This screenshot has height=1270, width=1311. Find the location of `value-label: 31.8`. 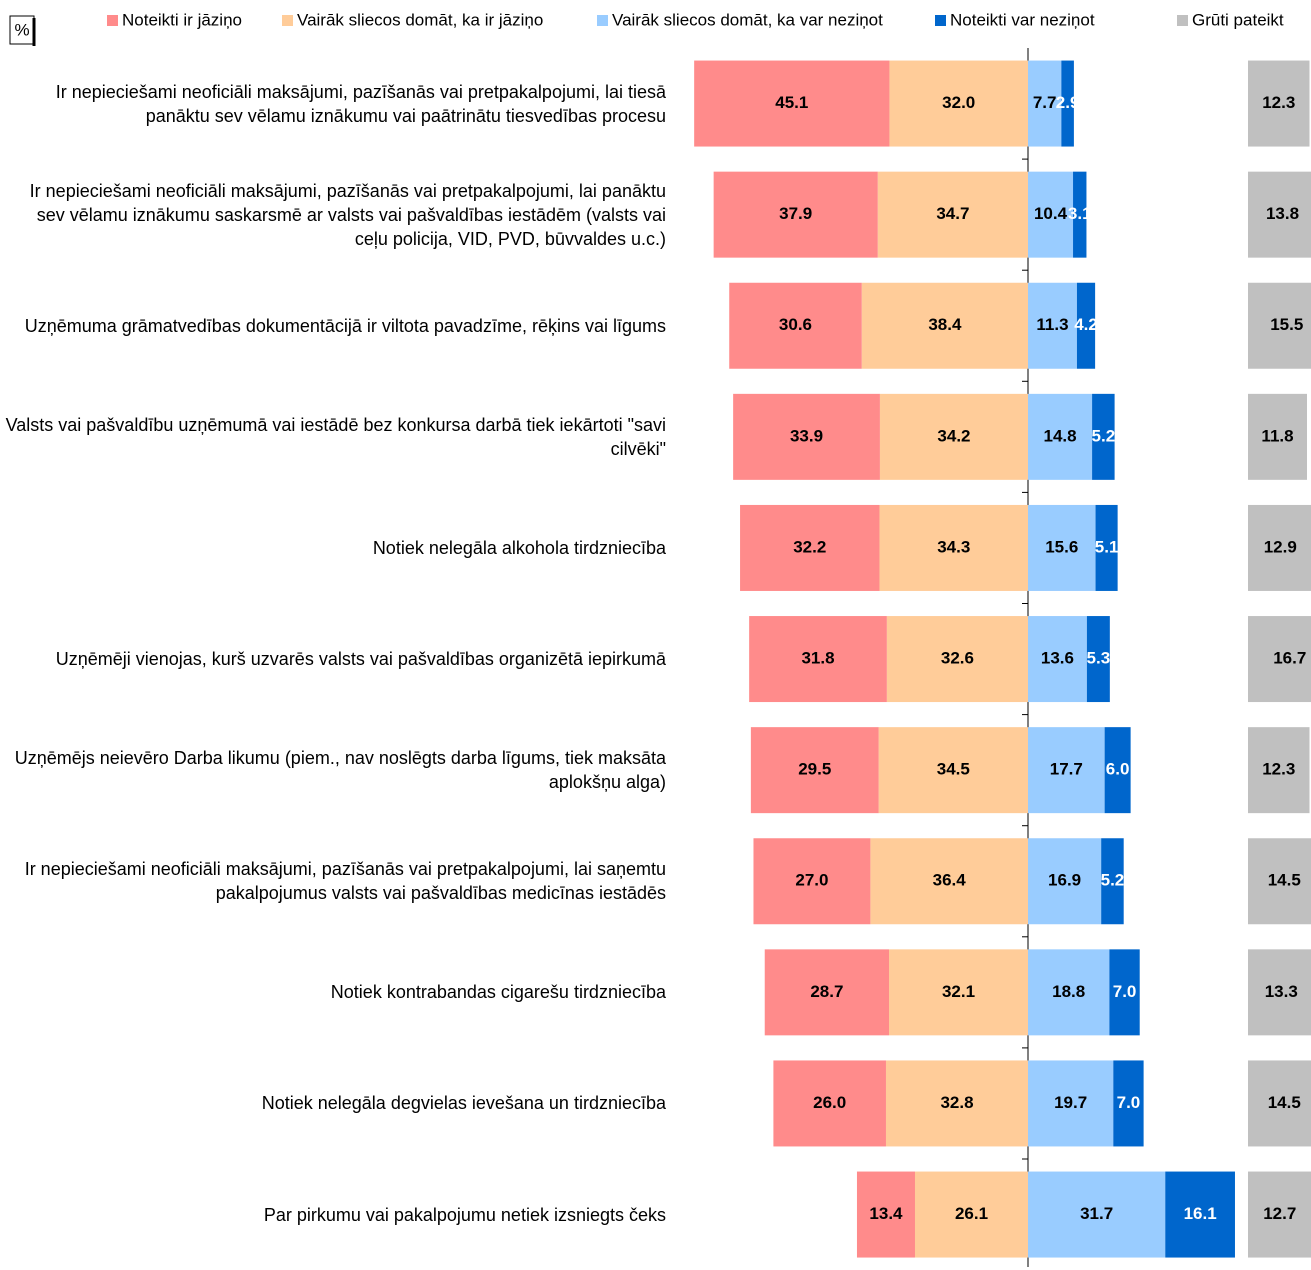

value-label: 31.8 is located at coordinates (817, 658).